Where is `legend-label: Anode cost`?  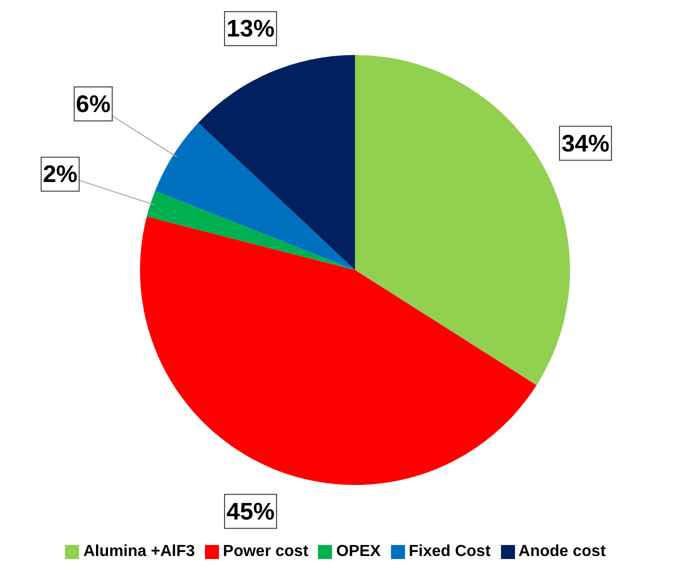
legend-label: Anode cost is located at coordinates (562, 551).